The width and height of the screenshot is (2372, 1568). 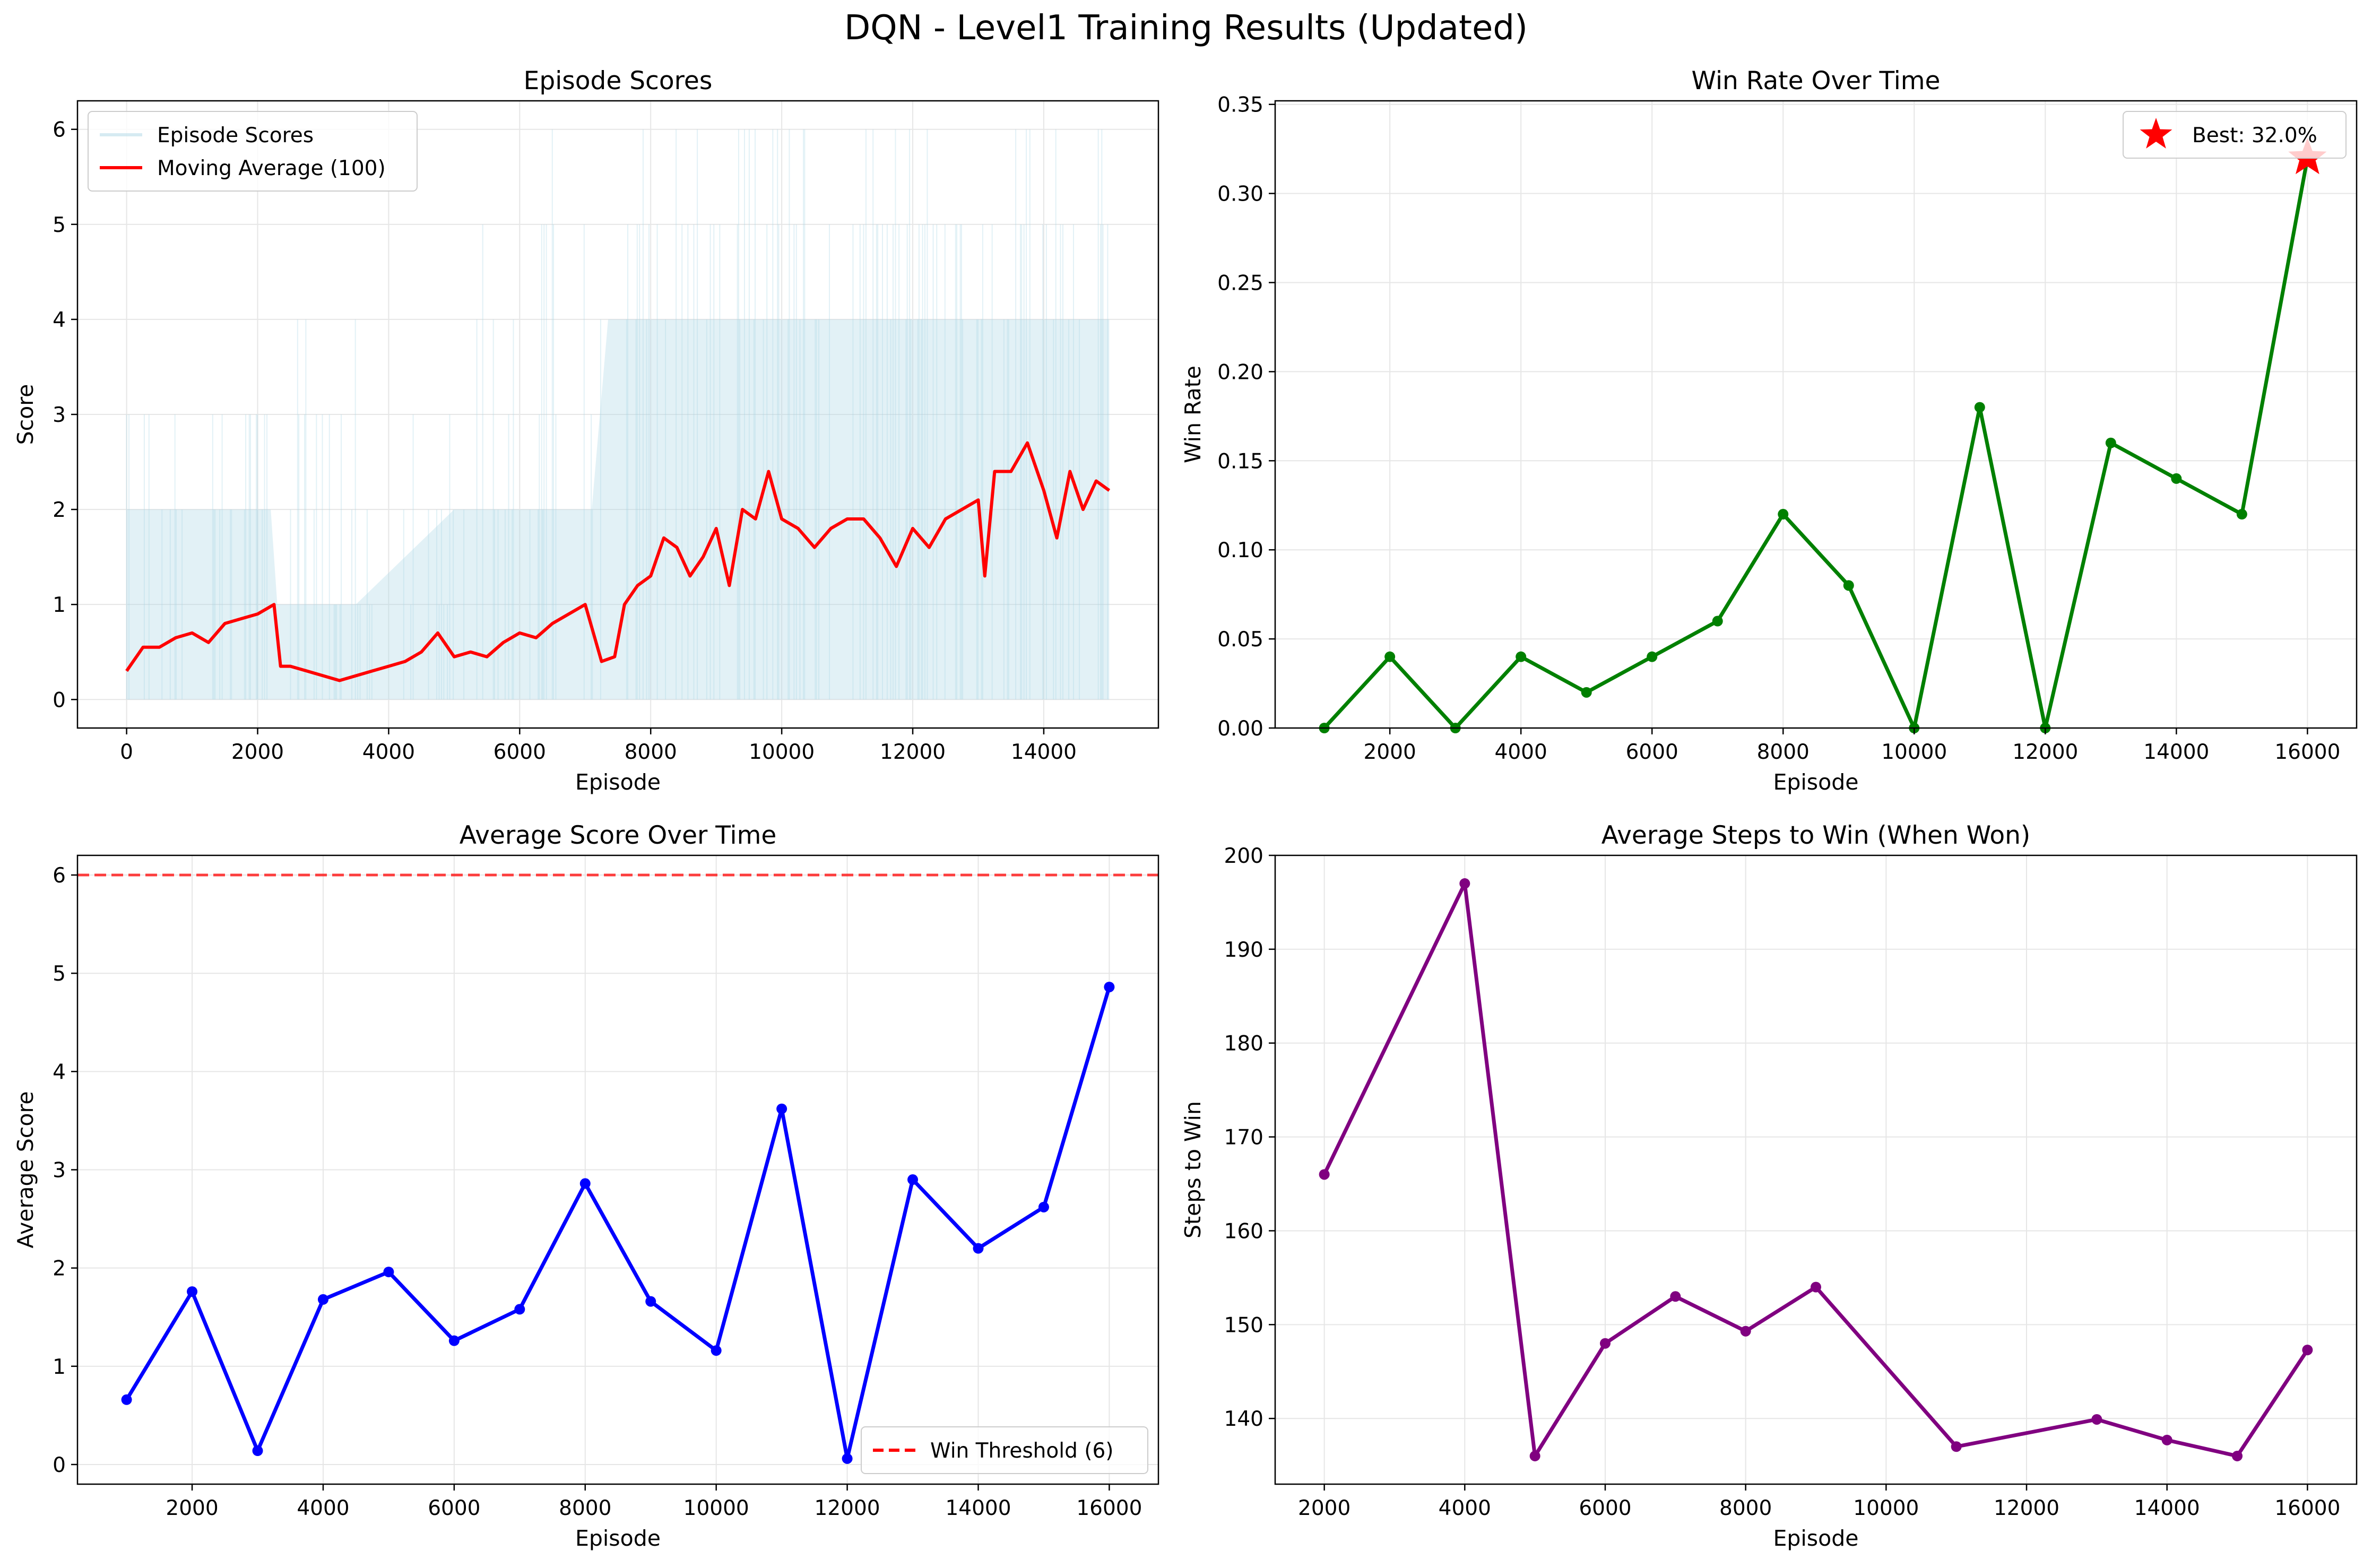 I want to click on legend: Best: 32.0%, so click(x=2235, y=135).